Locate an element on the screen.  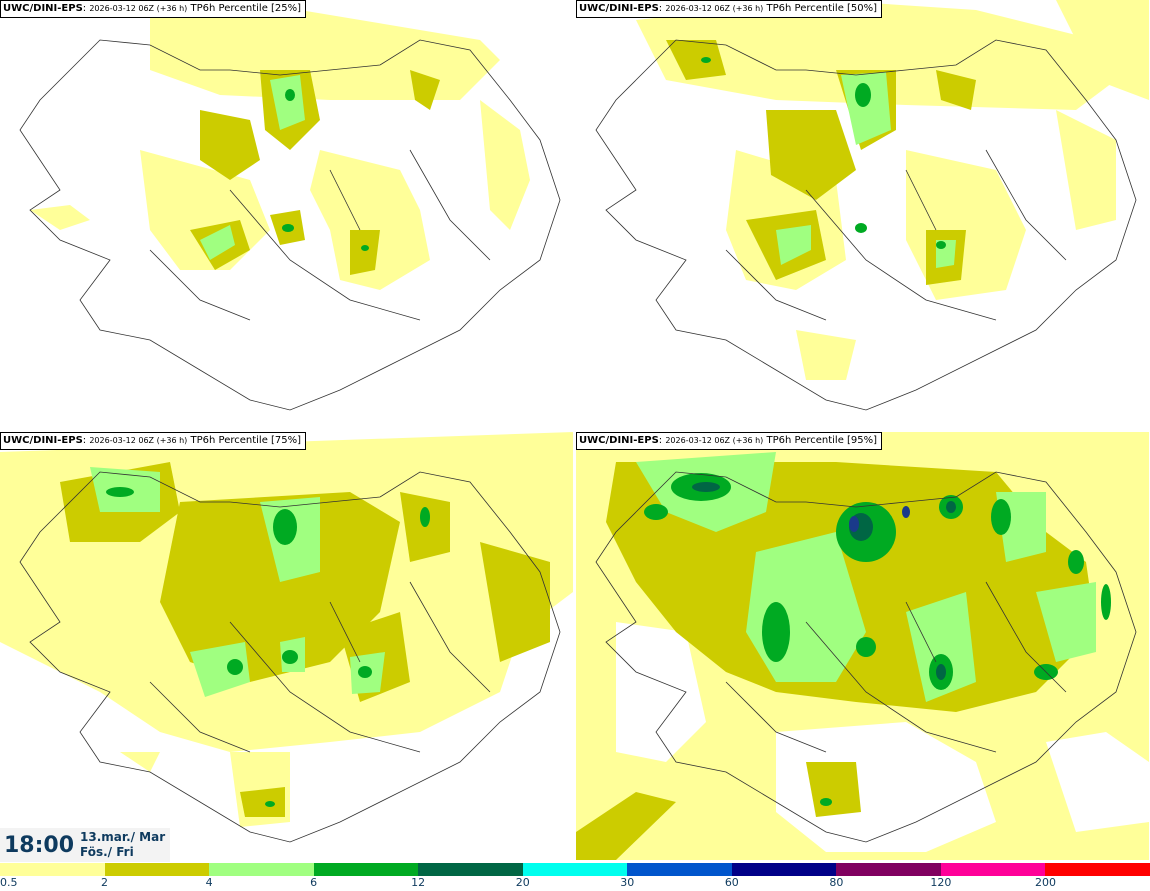
valid-date-line1: 13.mar./ Mar is located at coordinates (123, 837).